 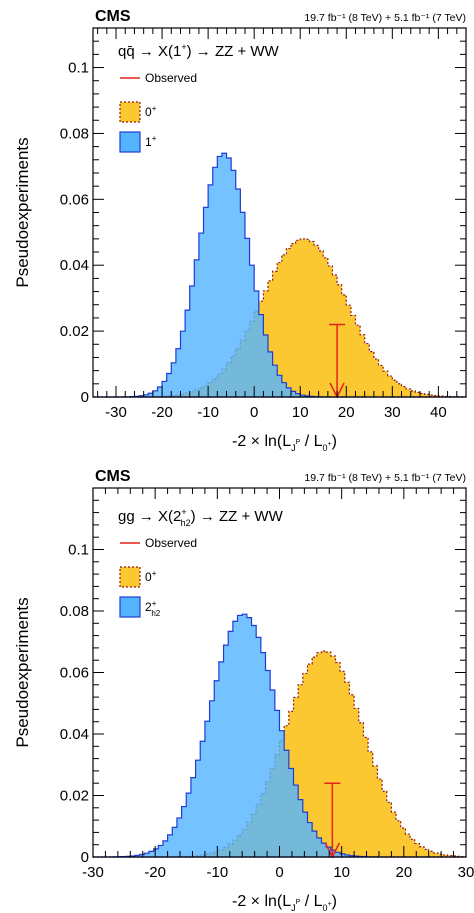 What do you see at coordinates (149, 516) in the screenshot?
I see `title-part: gg → X(2` at bounding box center [149, 516].